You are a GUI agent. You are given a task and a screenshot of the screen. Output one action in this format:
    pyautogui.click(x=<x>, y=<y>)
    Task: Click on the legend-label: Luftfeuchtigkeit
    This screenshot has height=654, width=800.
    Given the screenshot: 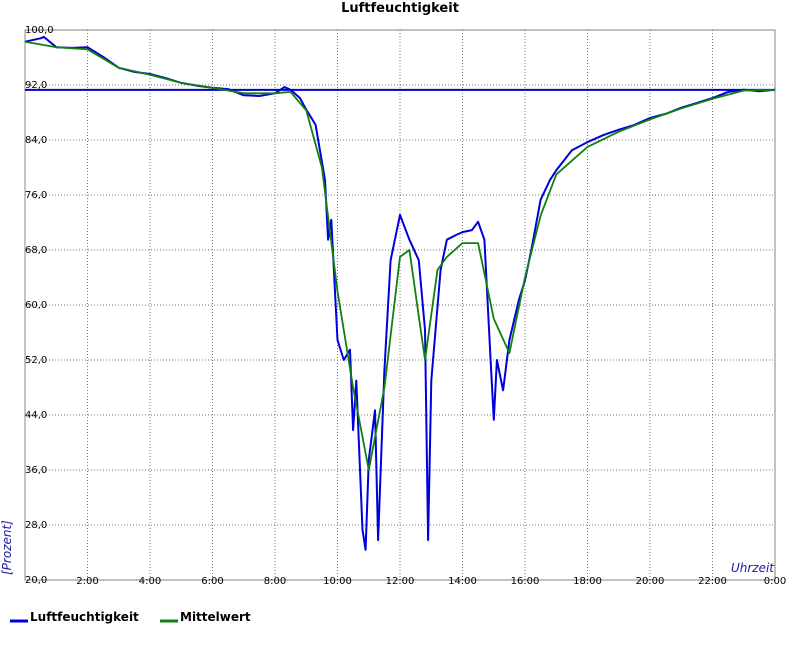 What is the action you would take?
    pyautogui.click(x=84, y=617)
    